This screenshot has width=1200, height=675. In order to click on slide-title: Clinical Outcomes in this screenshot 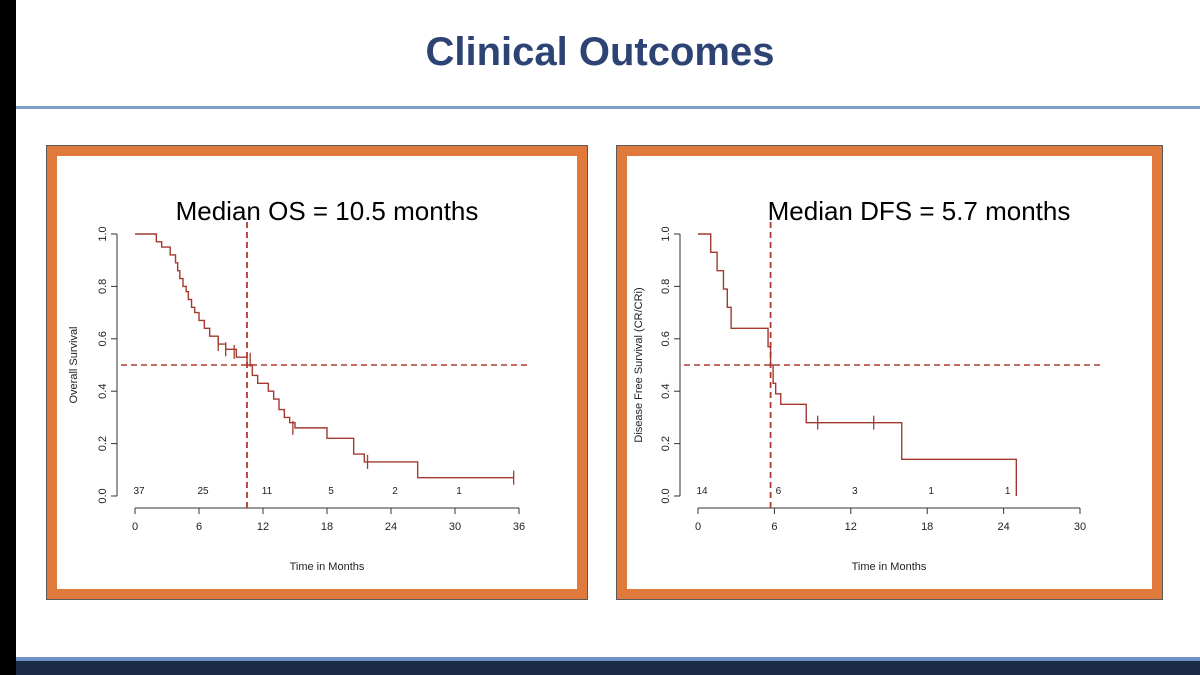, I will do `click(600, 52)`.